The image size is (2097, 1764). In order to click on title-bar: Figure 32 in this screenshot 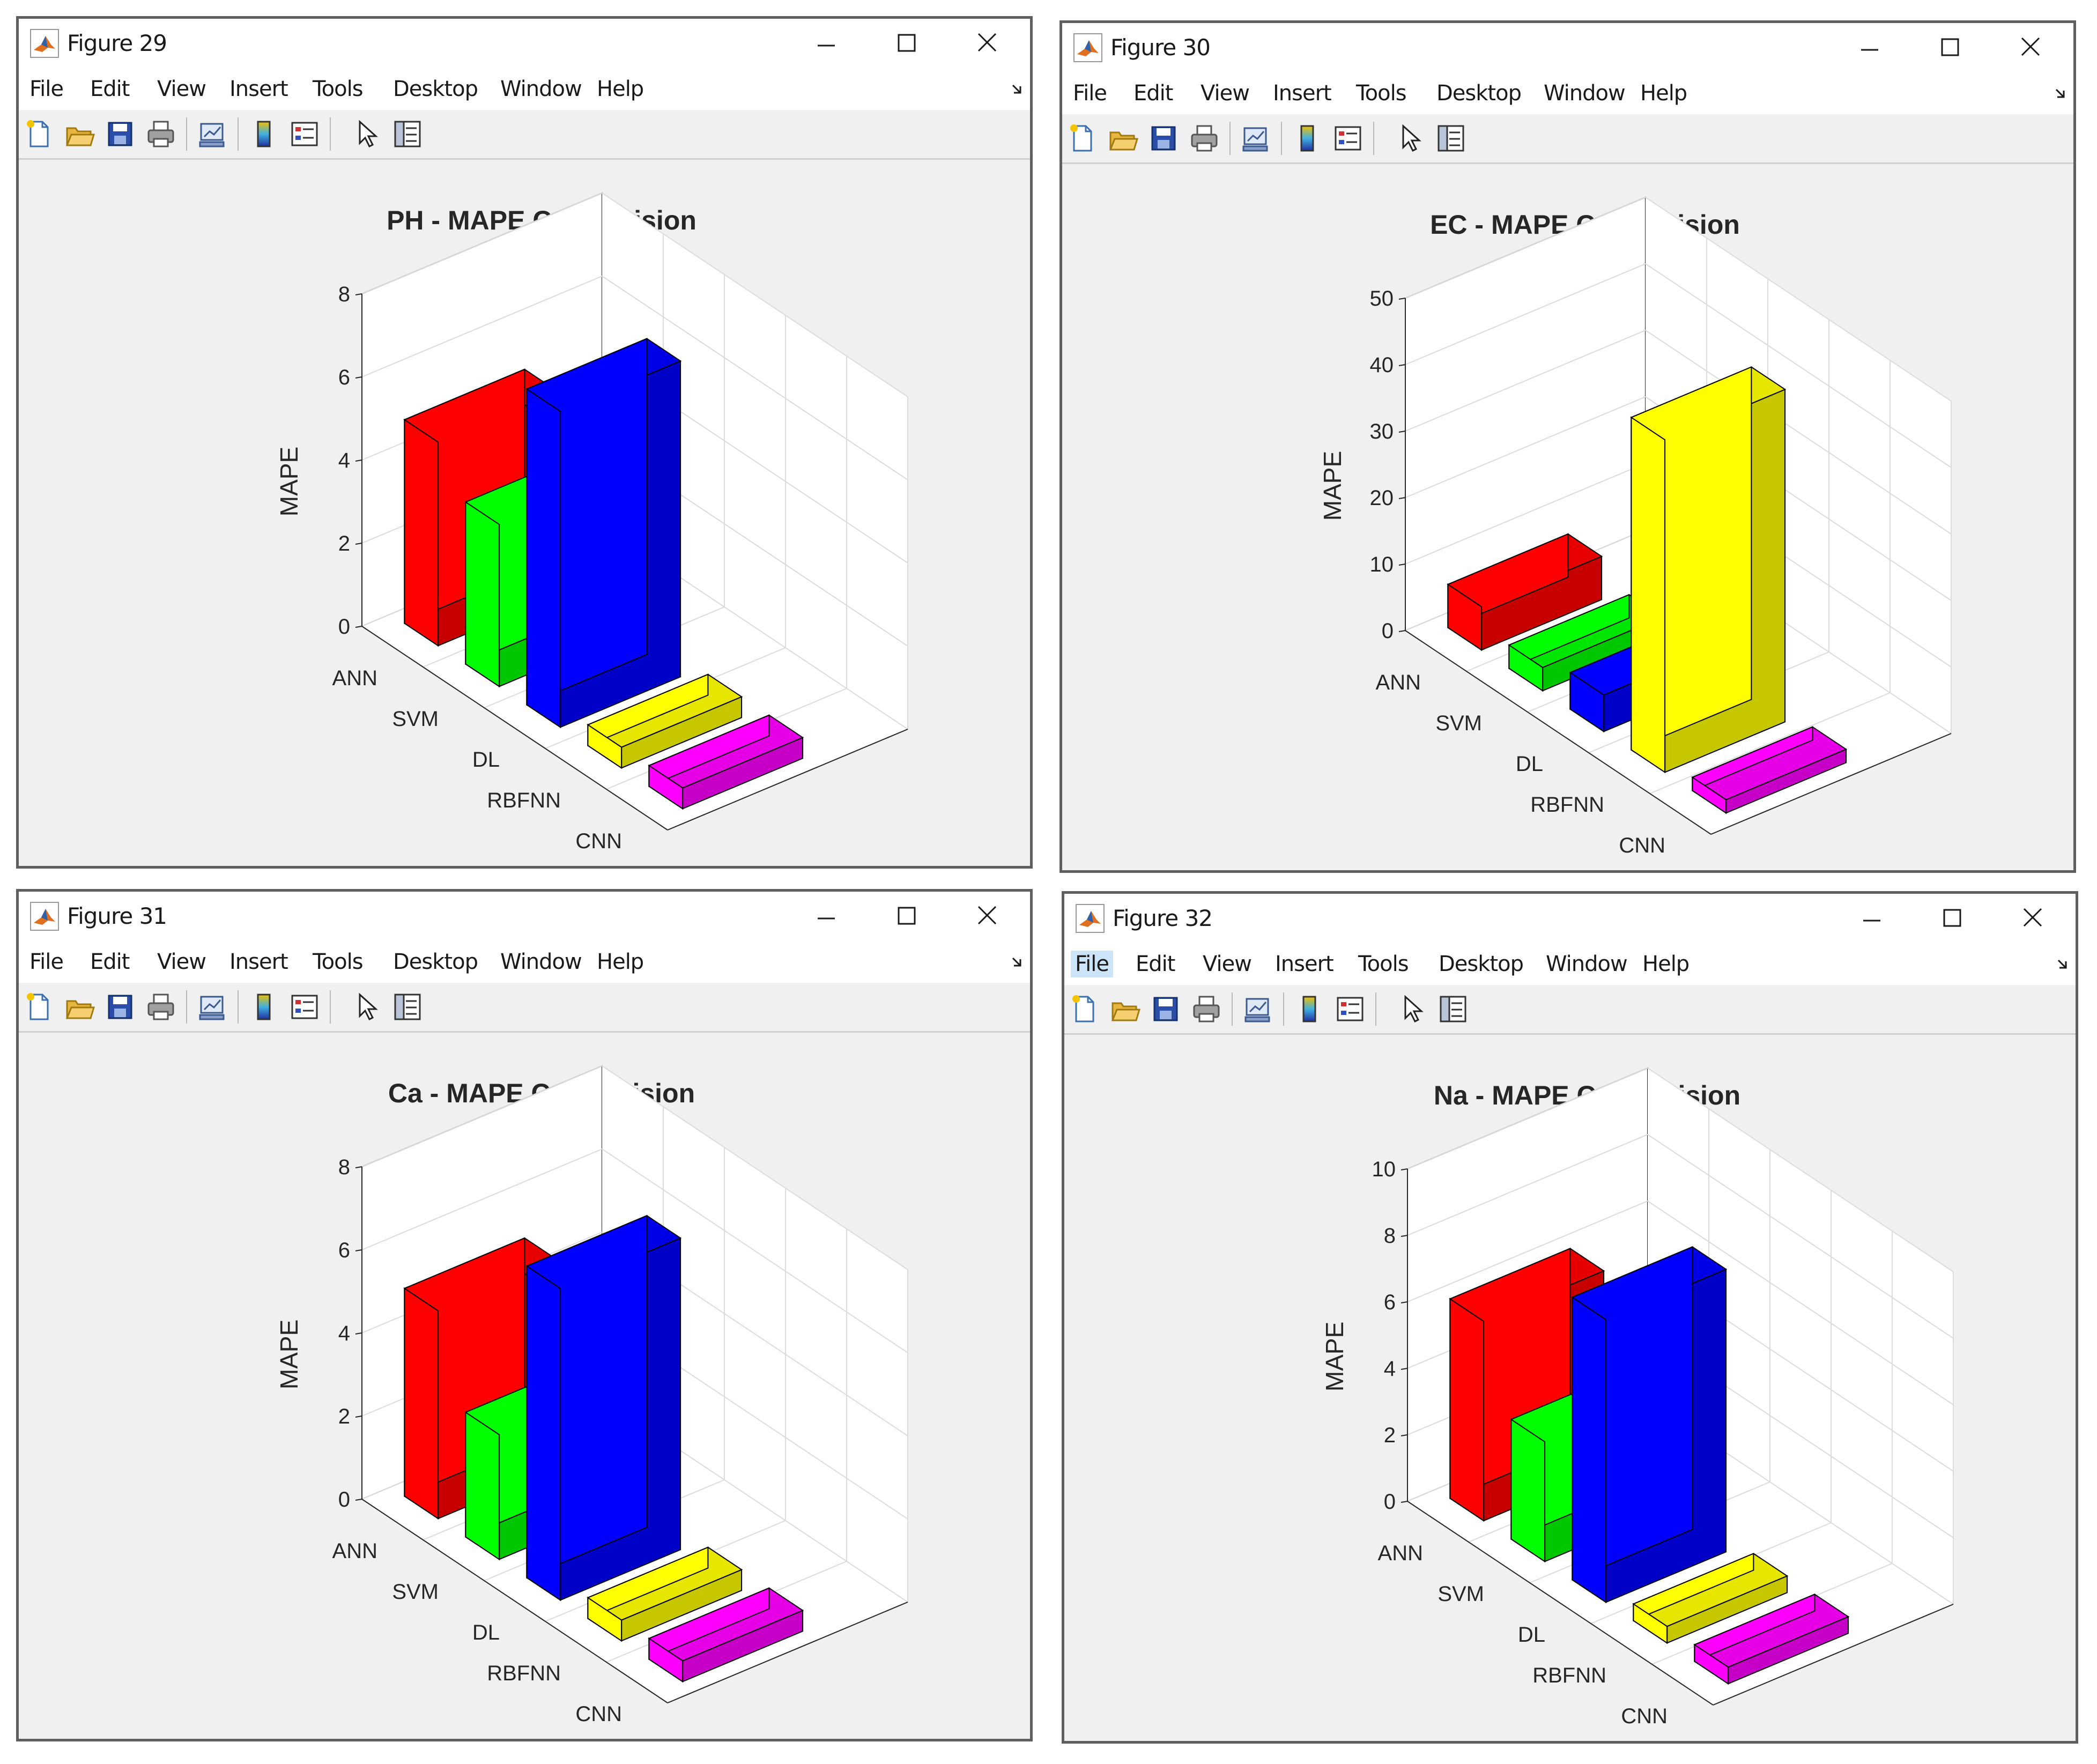, I will do `click(1570, 918)`.